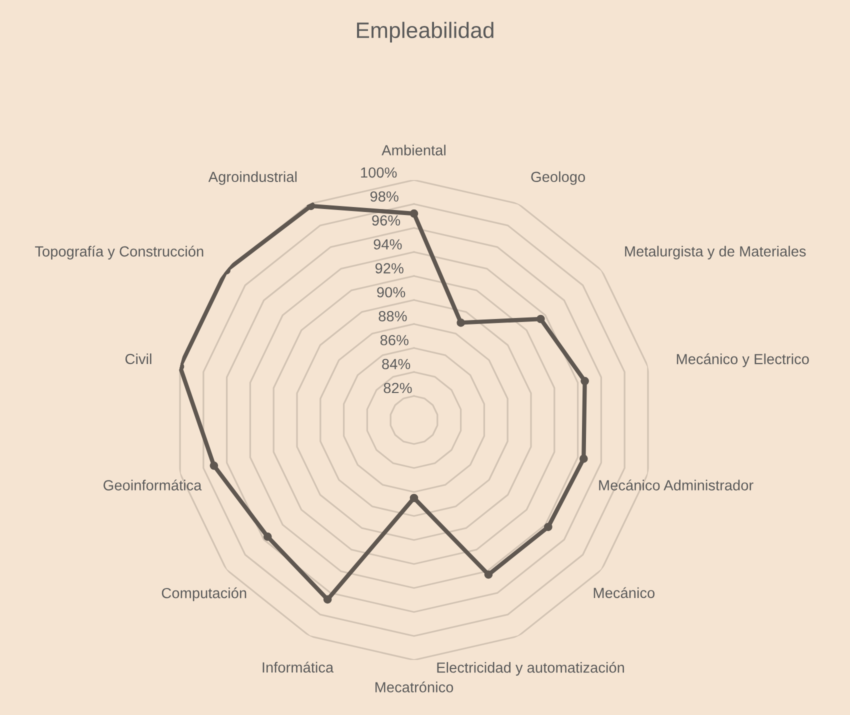 Image resolution: width=850 pixels, height=715 pixels. I want to click on spoke-label: Electricidad y automatización, so click(530, 669).